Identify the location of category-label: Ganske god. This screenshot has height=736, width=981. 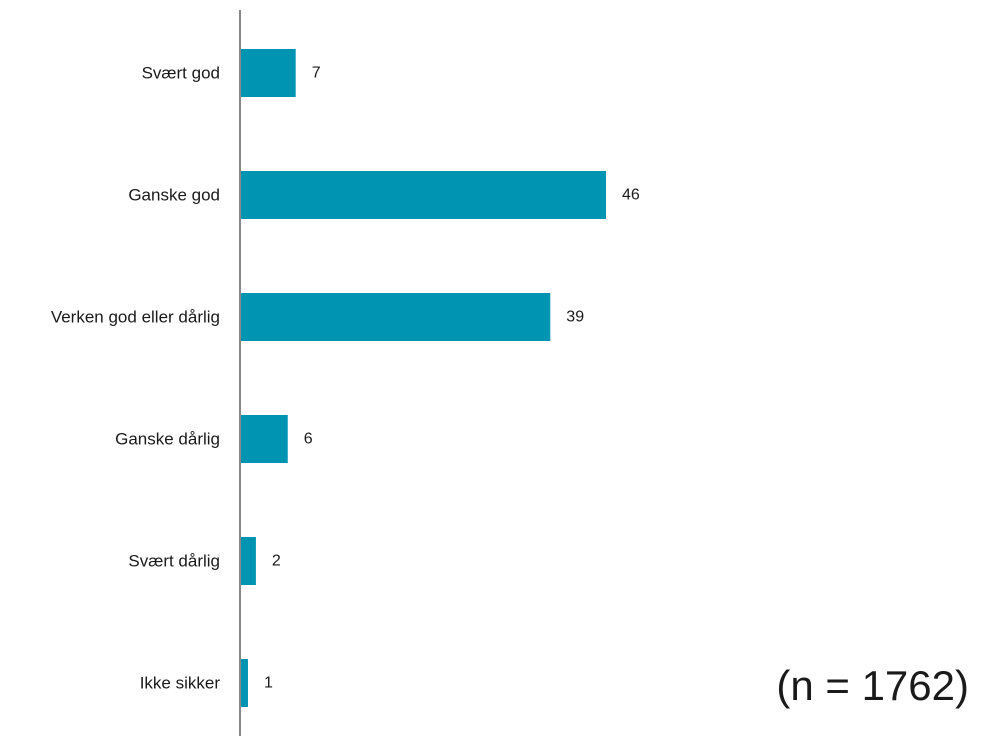
(174, 195).